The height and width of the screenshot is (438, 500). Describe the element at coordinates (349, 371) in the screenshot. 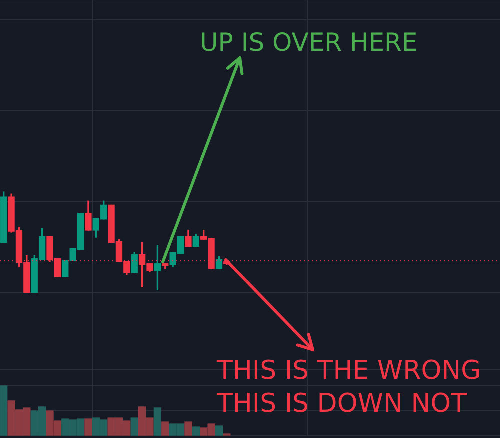

I see `annotation: THIS IS THE WRONG` at that location.